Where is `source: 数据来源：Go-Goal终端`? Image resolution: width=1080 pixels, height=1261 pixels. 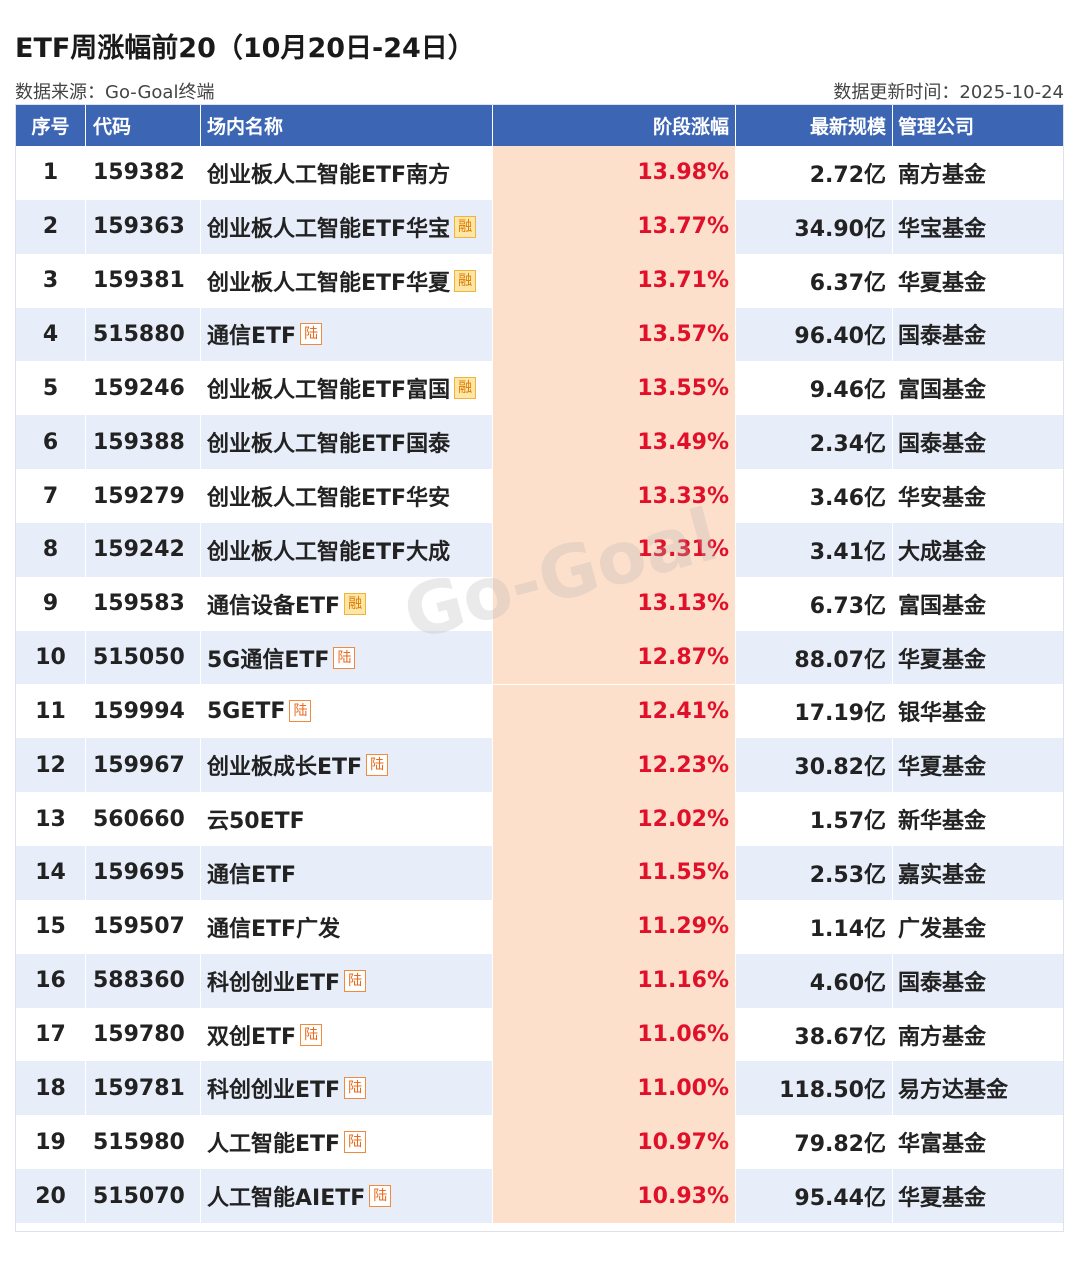 source: 数据来源：Go-Goal终端 is located at coordinates (115, 92).